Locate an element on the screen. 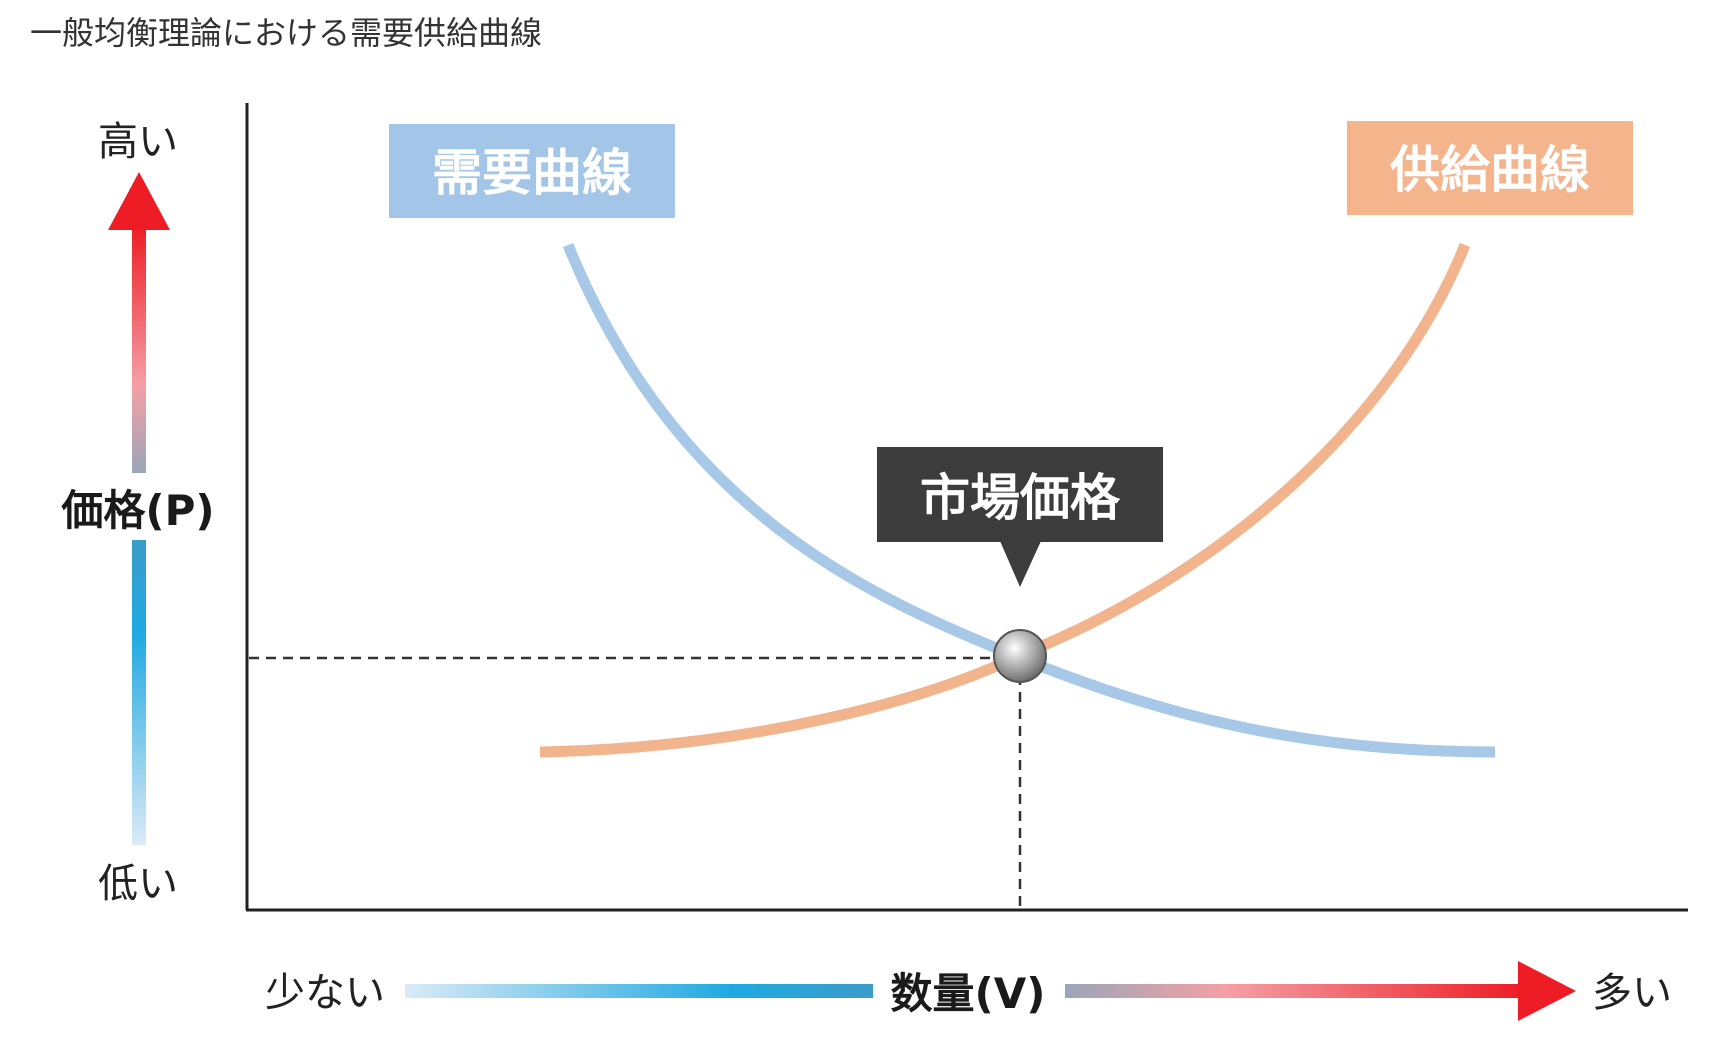  demand-curve-label: 需要曲線 is located at coordinates (532, 173).